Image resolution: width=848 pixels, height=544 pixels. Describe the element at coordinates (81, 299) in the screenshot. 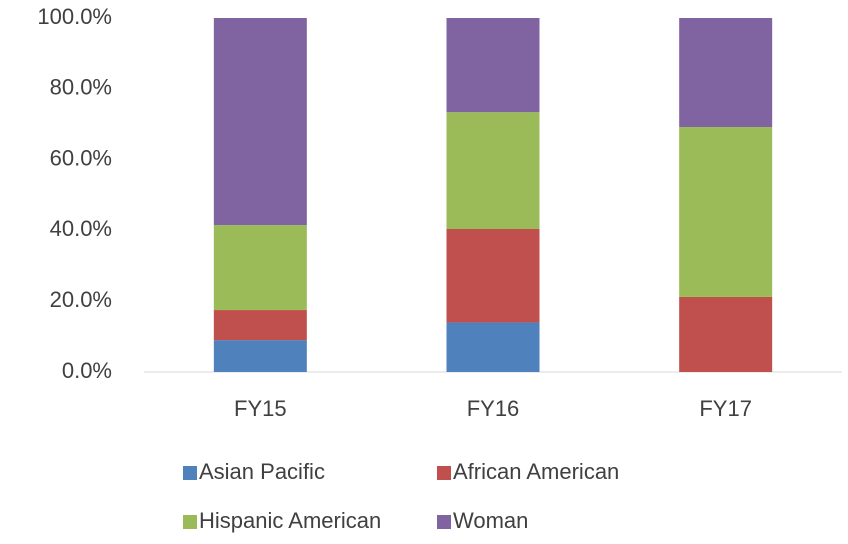

I see `y-tick-label: 20.0%` at that location.